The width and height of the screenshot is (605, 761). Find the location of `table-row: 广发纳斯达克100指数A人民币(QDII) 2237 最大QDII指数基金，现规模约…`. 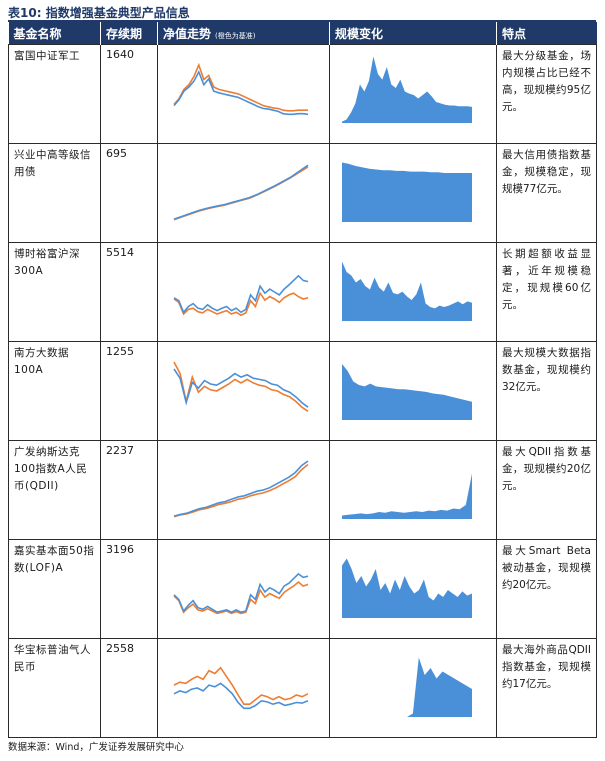

table-row: 广发纳斯达克100指数A人民币(QDII) 2237 最大QDII指数基金，现规模约… is located at coordinates (302, 490).